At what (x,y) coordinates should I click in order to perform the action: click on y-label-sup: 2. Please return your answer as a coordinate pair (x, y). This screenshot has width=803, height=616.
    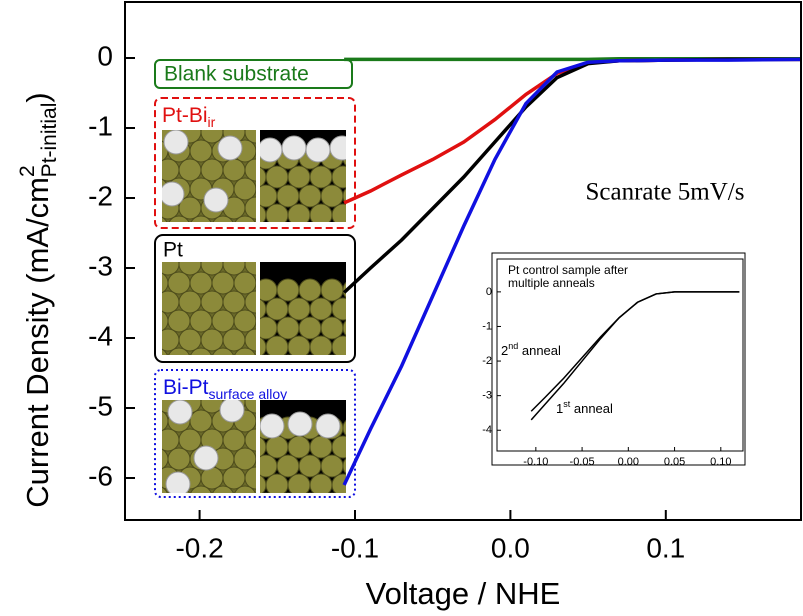
    Looking at the image, I should click on (27, 171).